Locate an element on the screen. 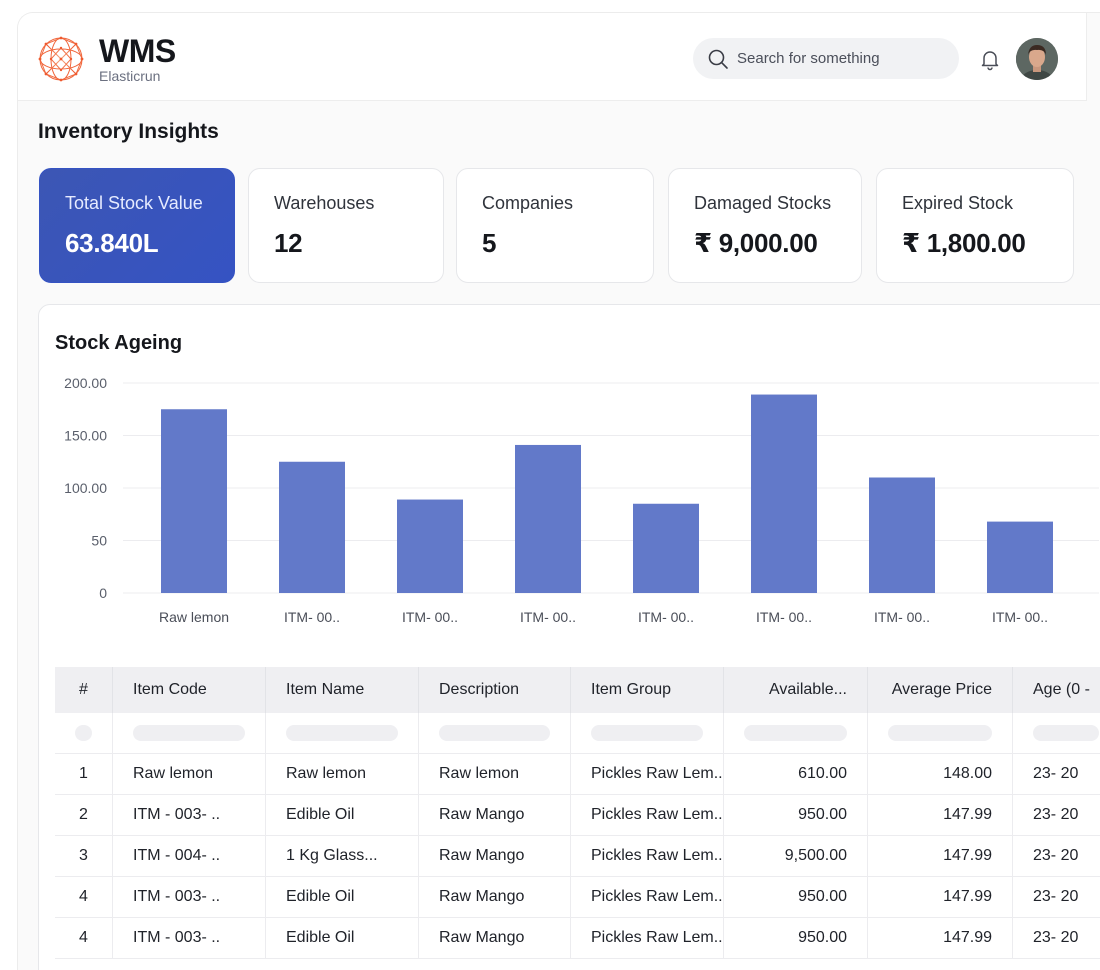  cell-available: 610.00 is located at coordinates (796, 774).